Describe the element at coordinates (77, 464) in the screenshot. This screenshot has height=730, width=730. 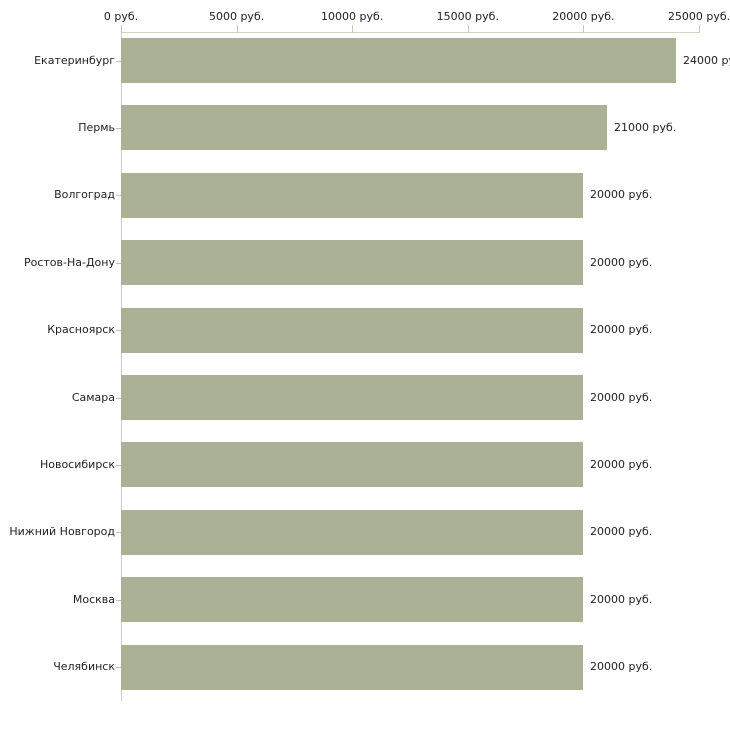
I see `category-label: Новосибирск` at that location.